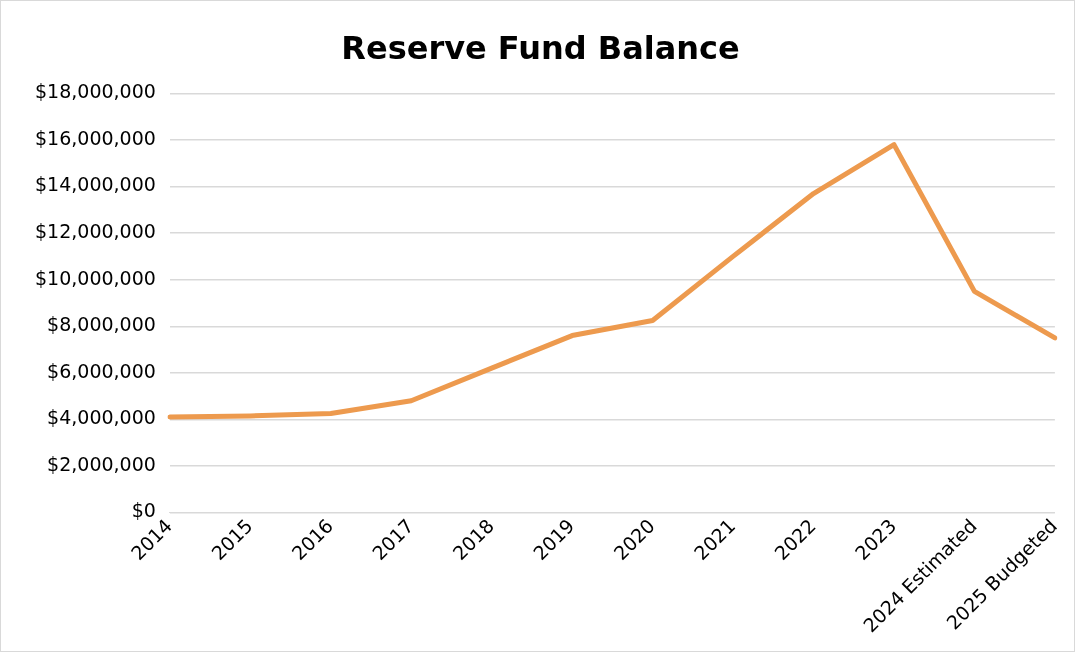 The height and width of the screenshot is (652, 1075). Describe the element at coordinates (540, 47) in the screenshot. I see `chart-title: Reserve Fund Balance` at that location.